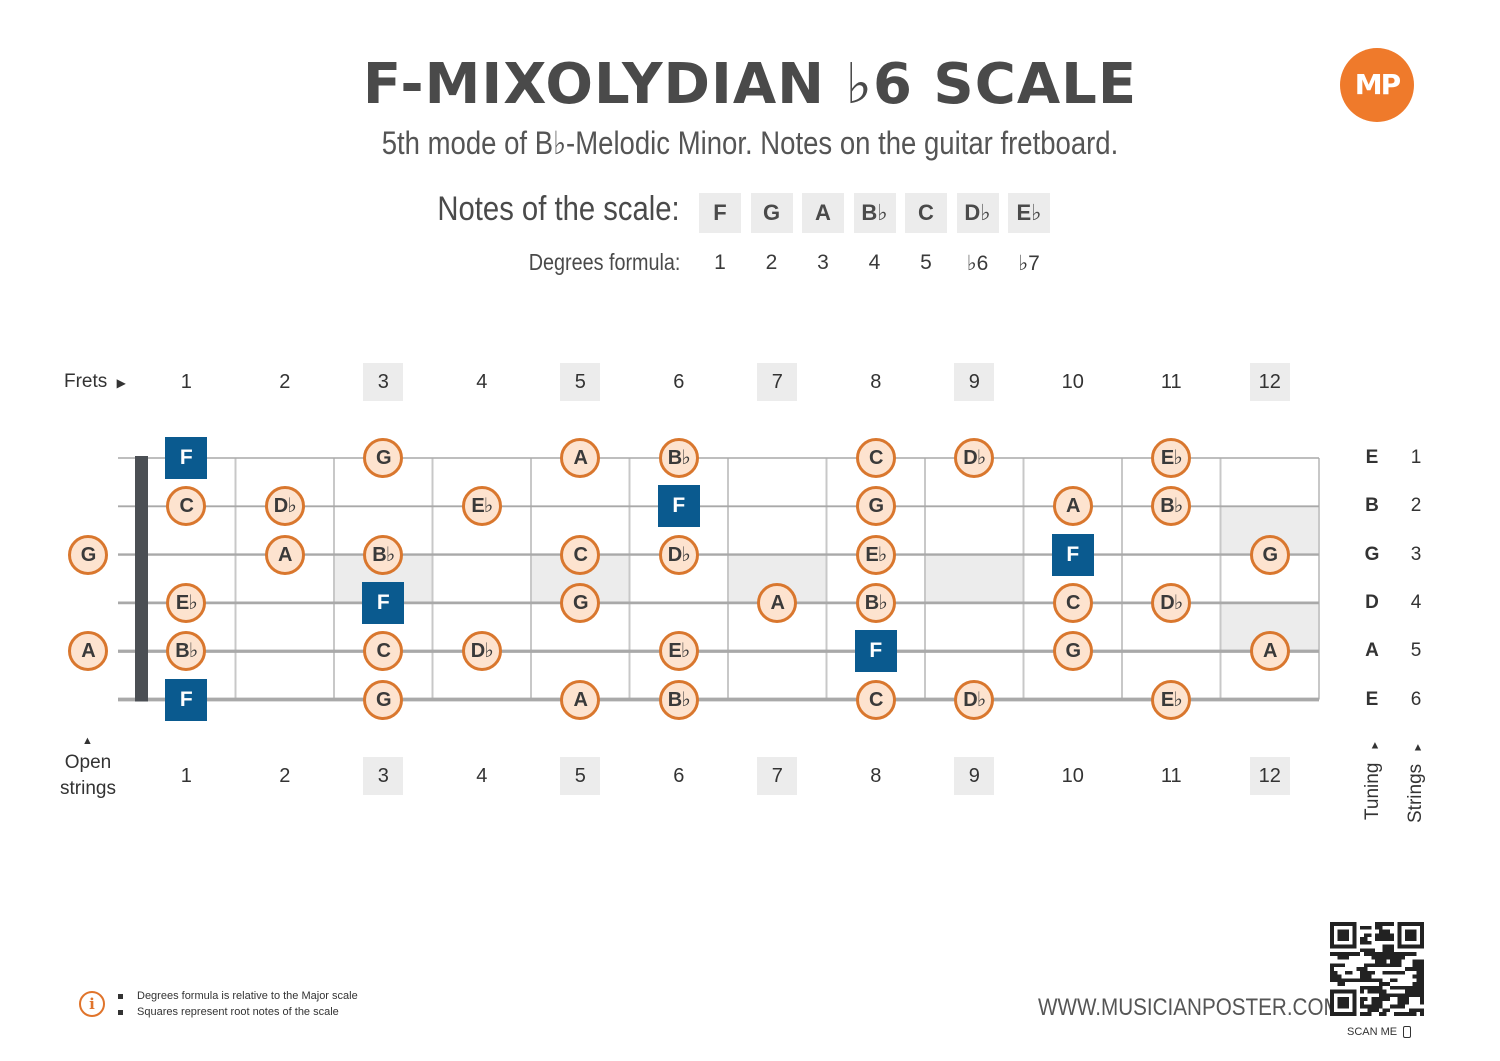 The image size is (1500, 1061). I want to click on degrees-formula-label: Degrees formula:, so click(604, 262).